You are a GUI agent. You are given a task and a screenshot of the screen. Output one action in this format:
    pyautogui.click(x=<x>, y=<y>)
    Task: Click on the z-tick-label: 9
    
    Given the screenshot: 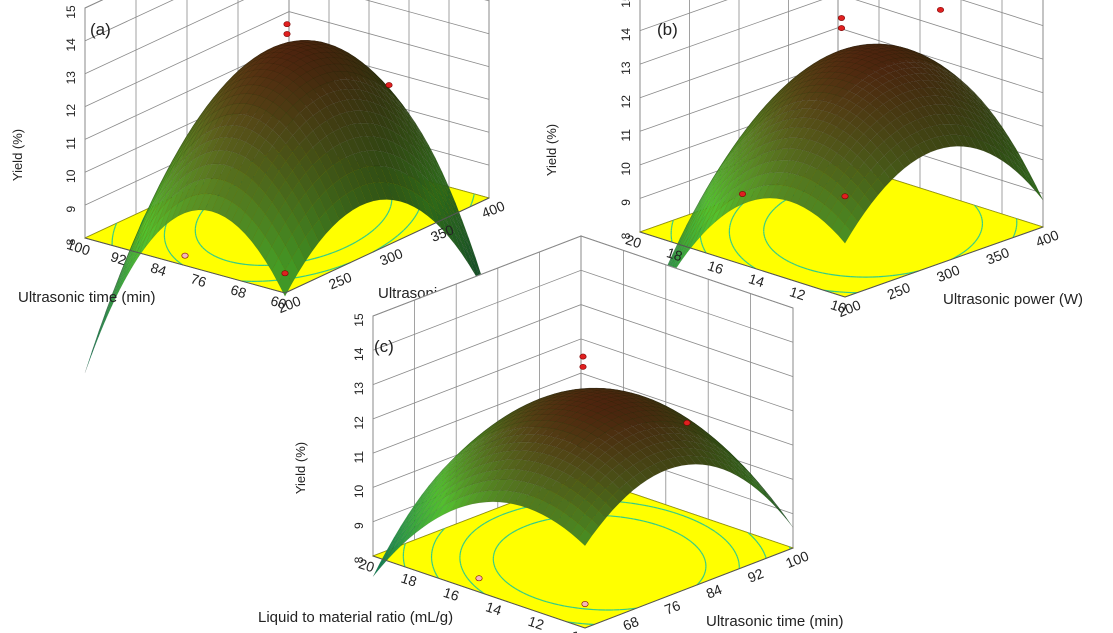 What is the action you would take?
    pyautogui.click(x=71, y=208)
    